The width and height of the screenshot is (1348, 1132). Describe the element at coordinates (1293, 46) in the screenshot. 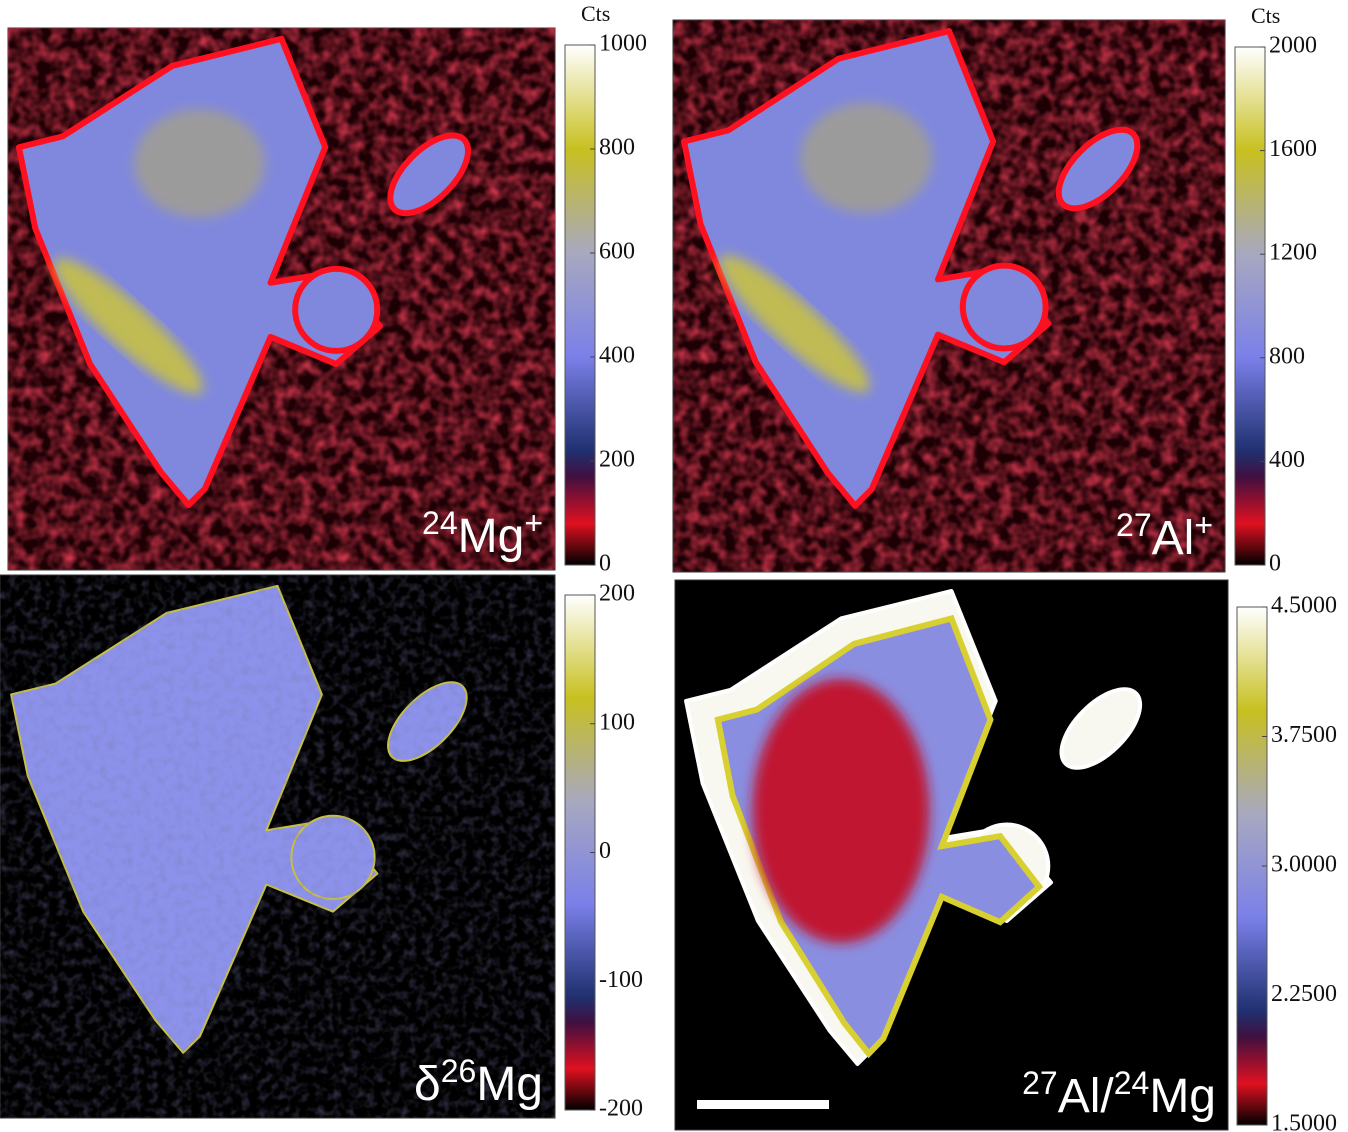

I see `colorbar-tick-label: 2000` at that location.